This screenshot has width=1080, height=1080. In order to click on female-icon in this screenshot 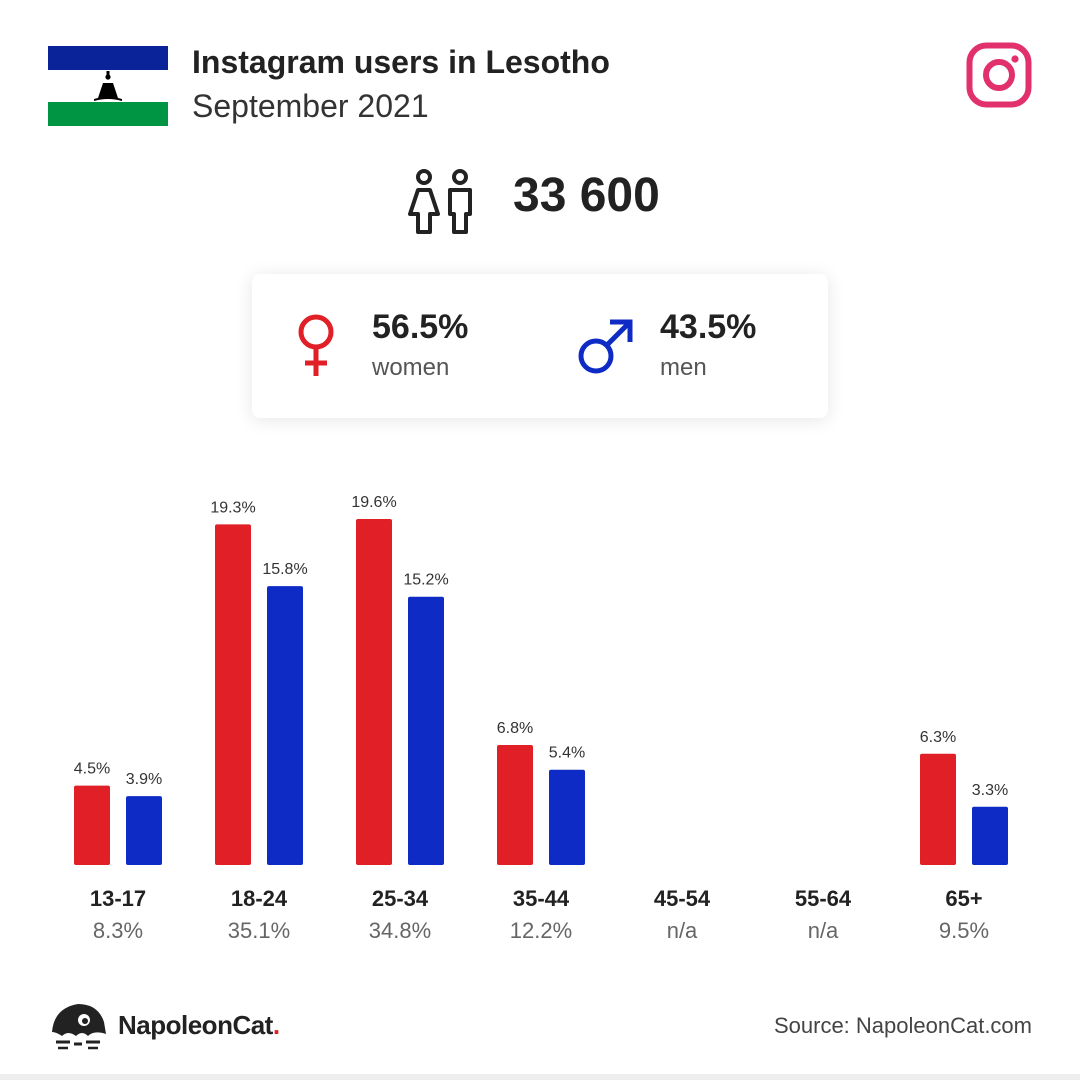, I will do `click(316, 345)`.